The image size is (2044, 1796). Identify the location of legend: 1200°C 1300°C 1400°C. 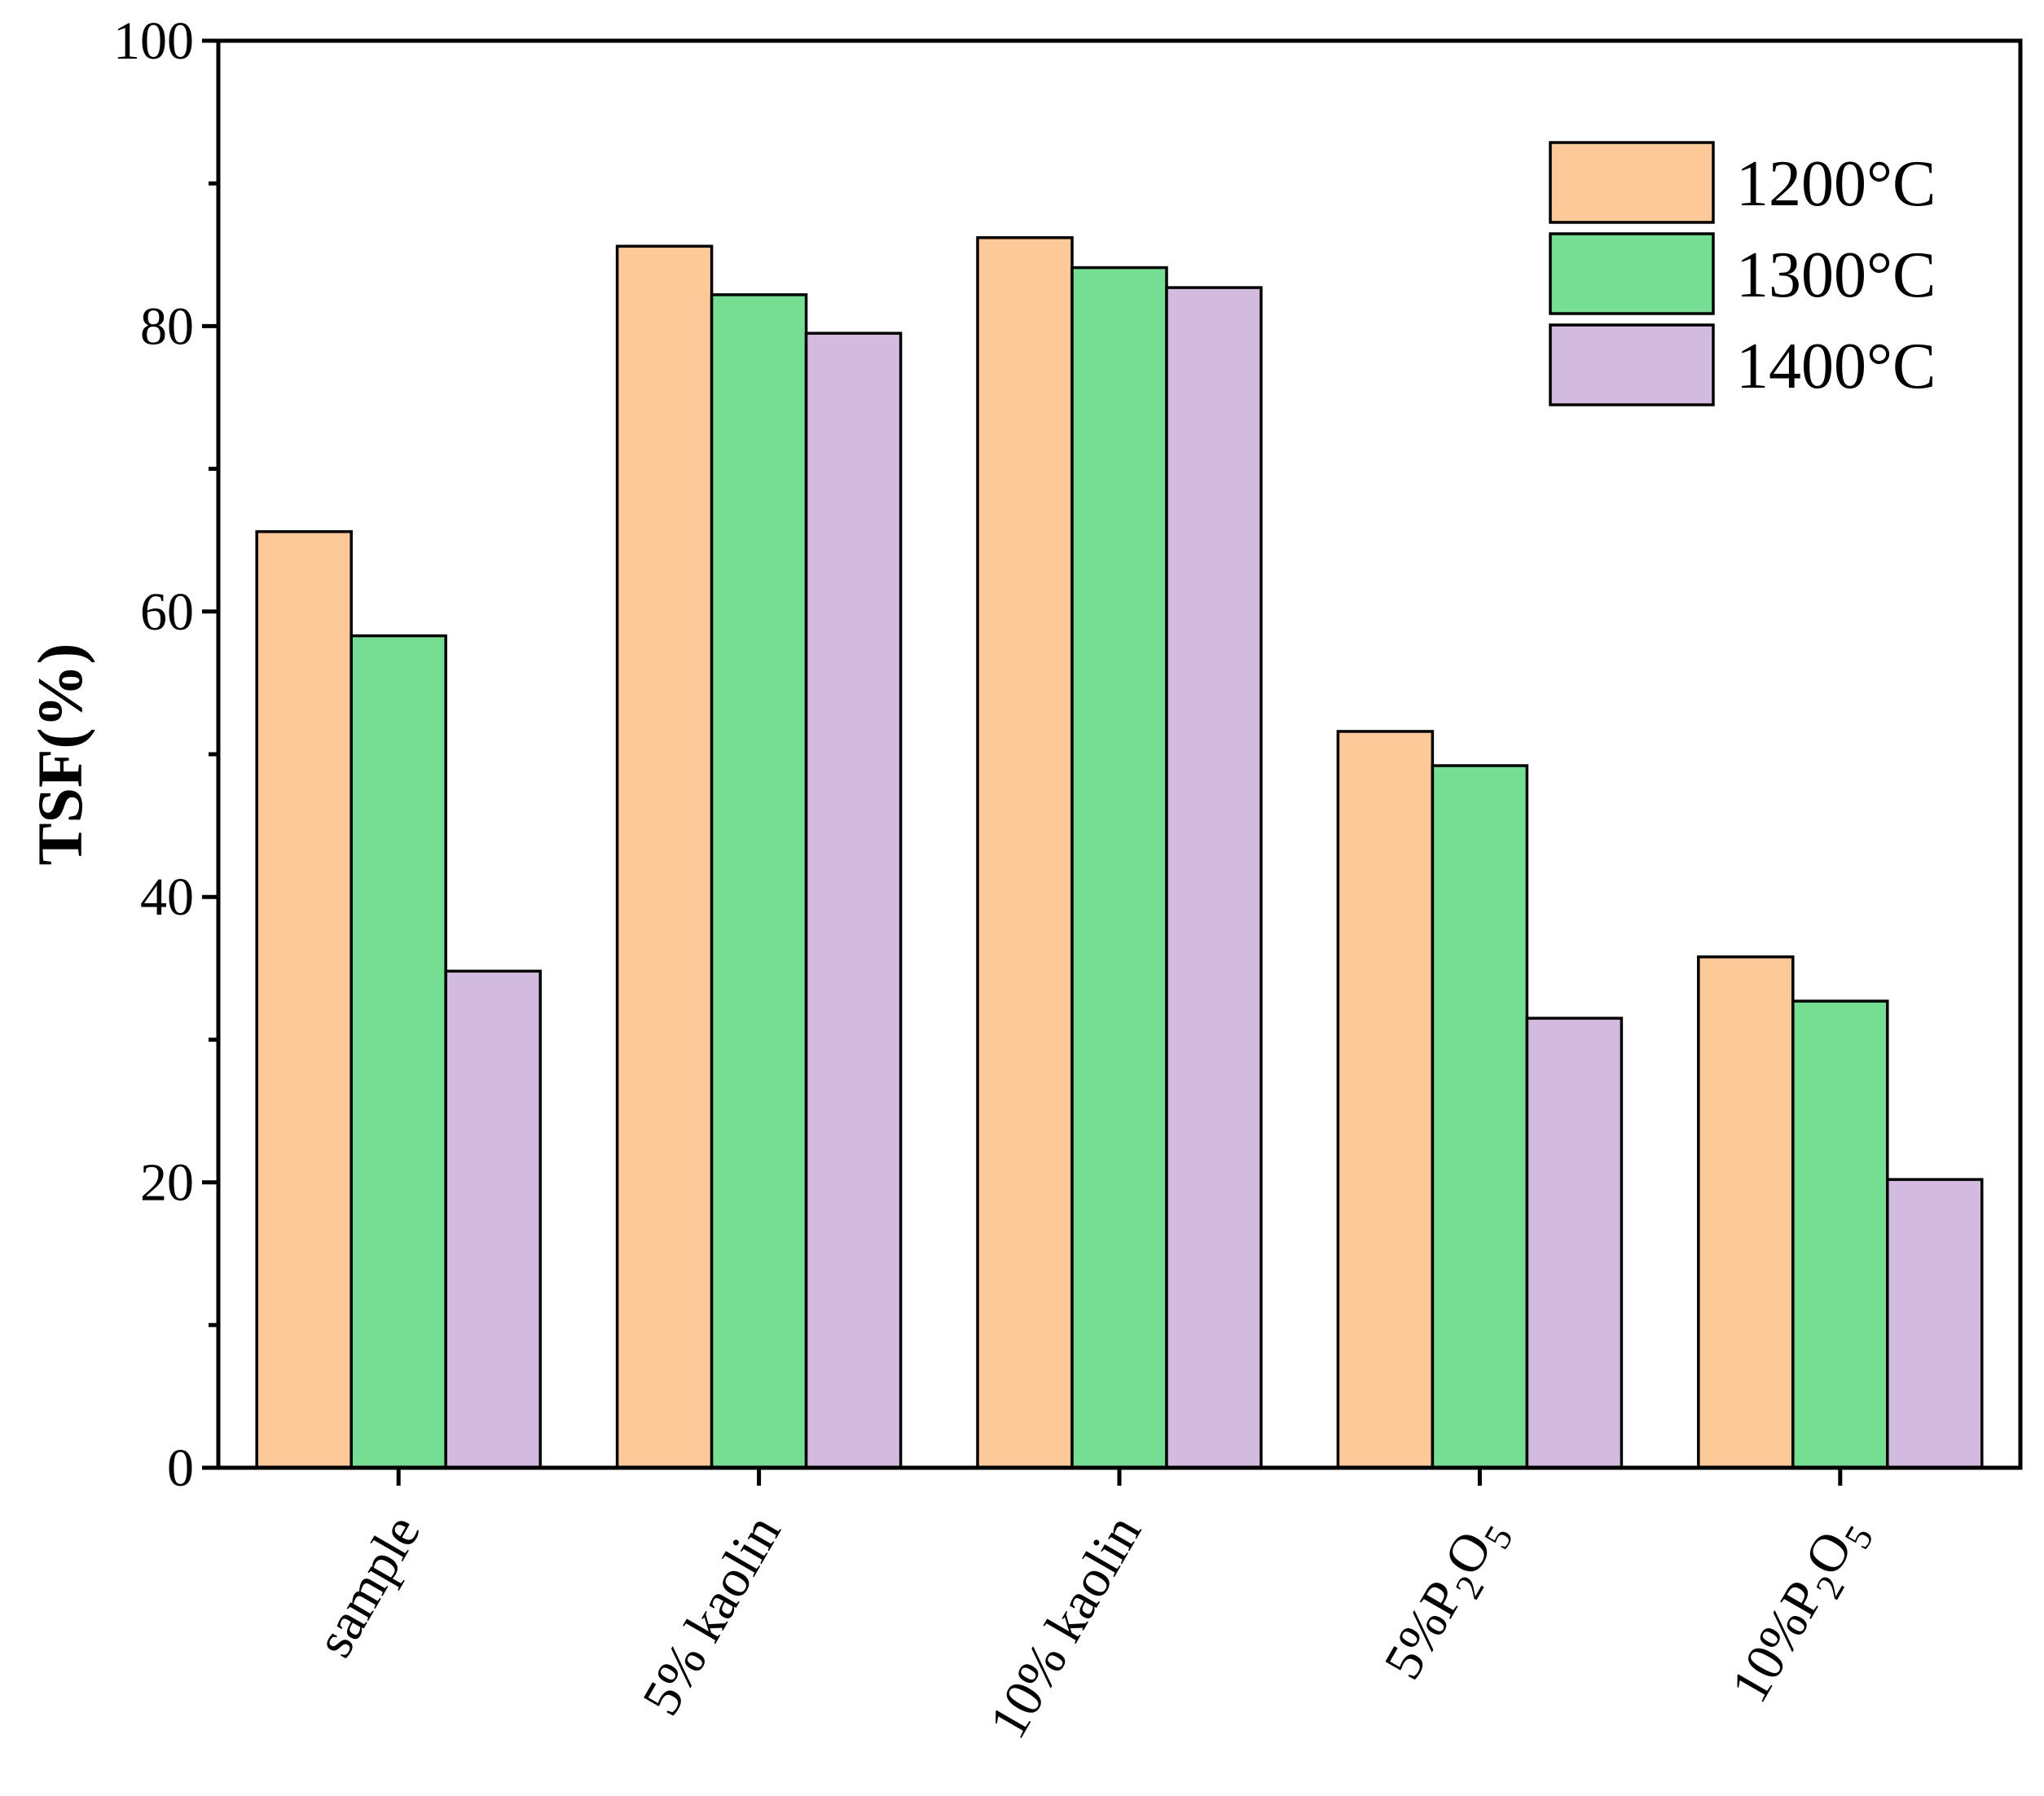
(1742, 273).